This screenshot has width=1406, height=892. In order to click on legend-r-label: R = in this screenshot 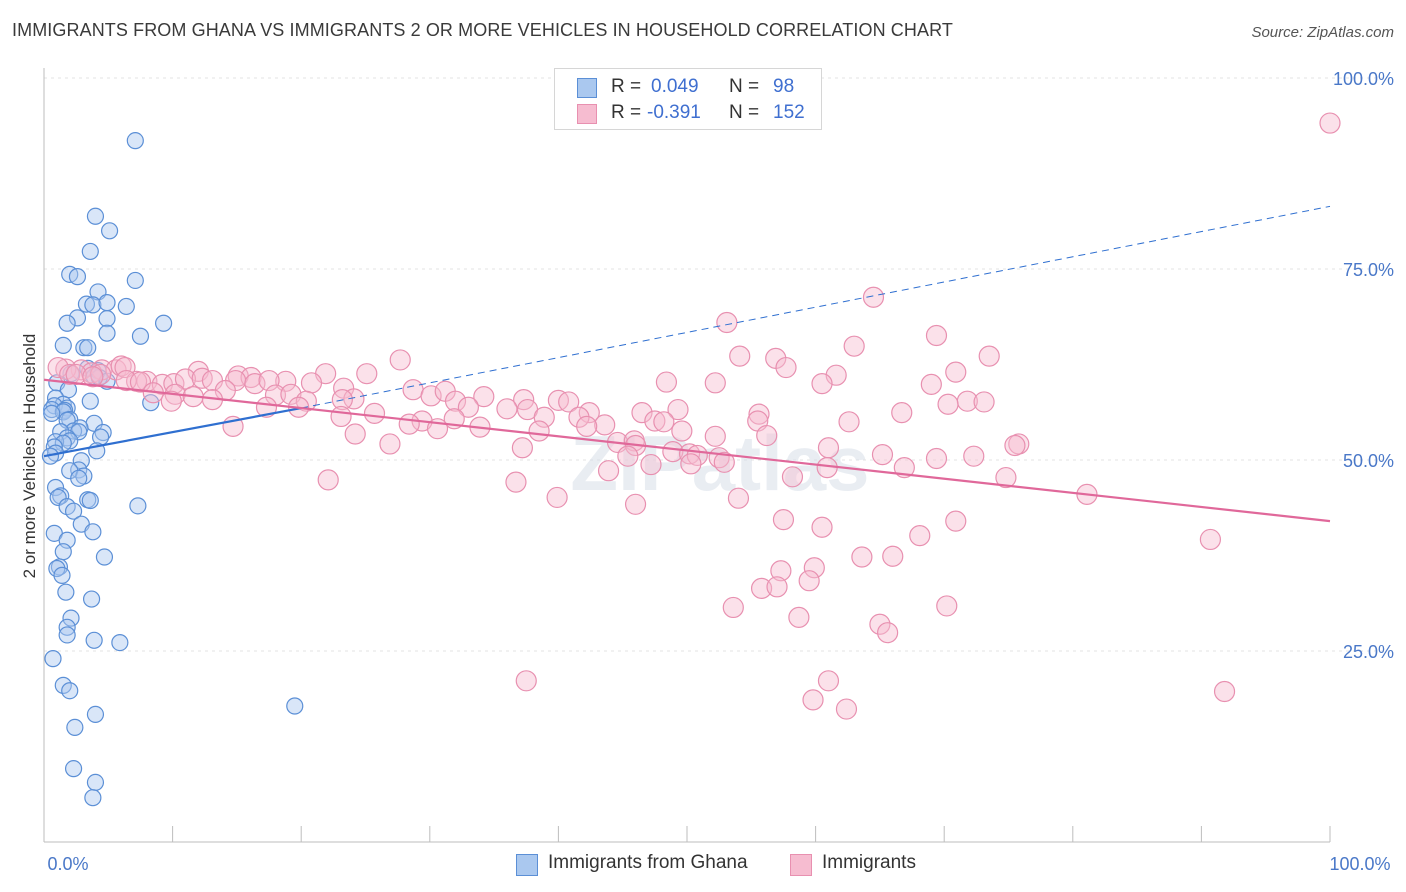, I will do `click(626, 112)`.